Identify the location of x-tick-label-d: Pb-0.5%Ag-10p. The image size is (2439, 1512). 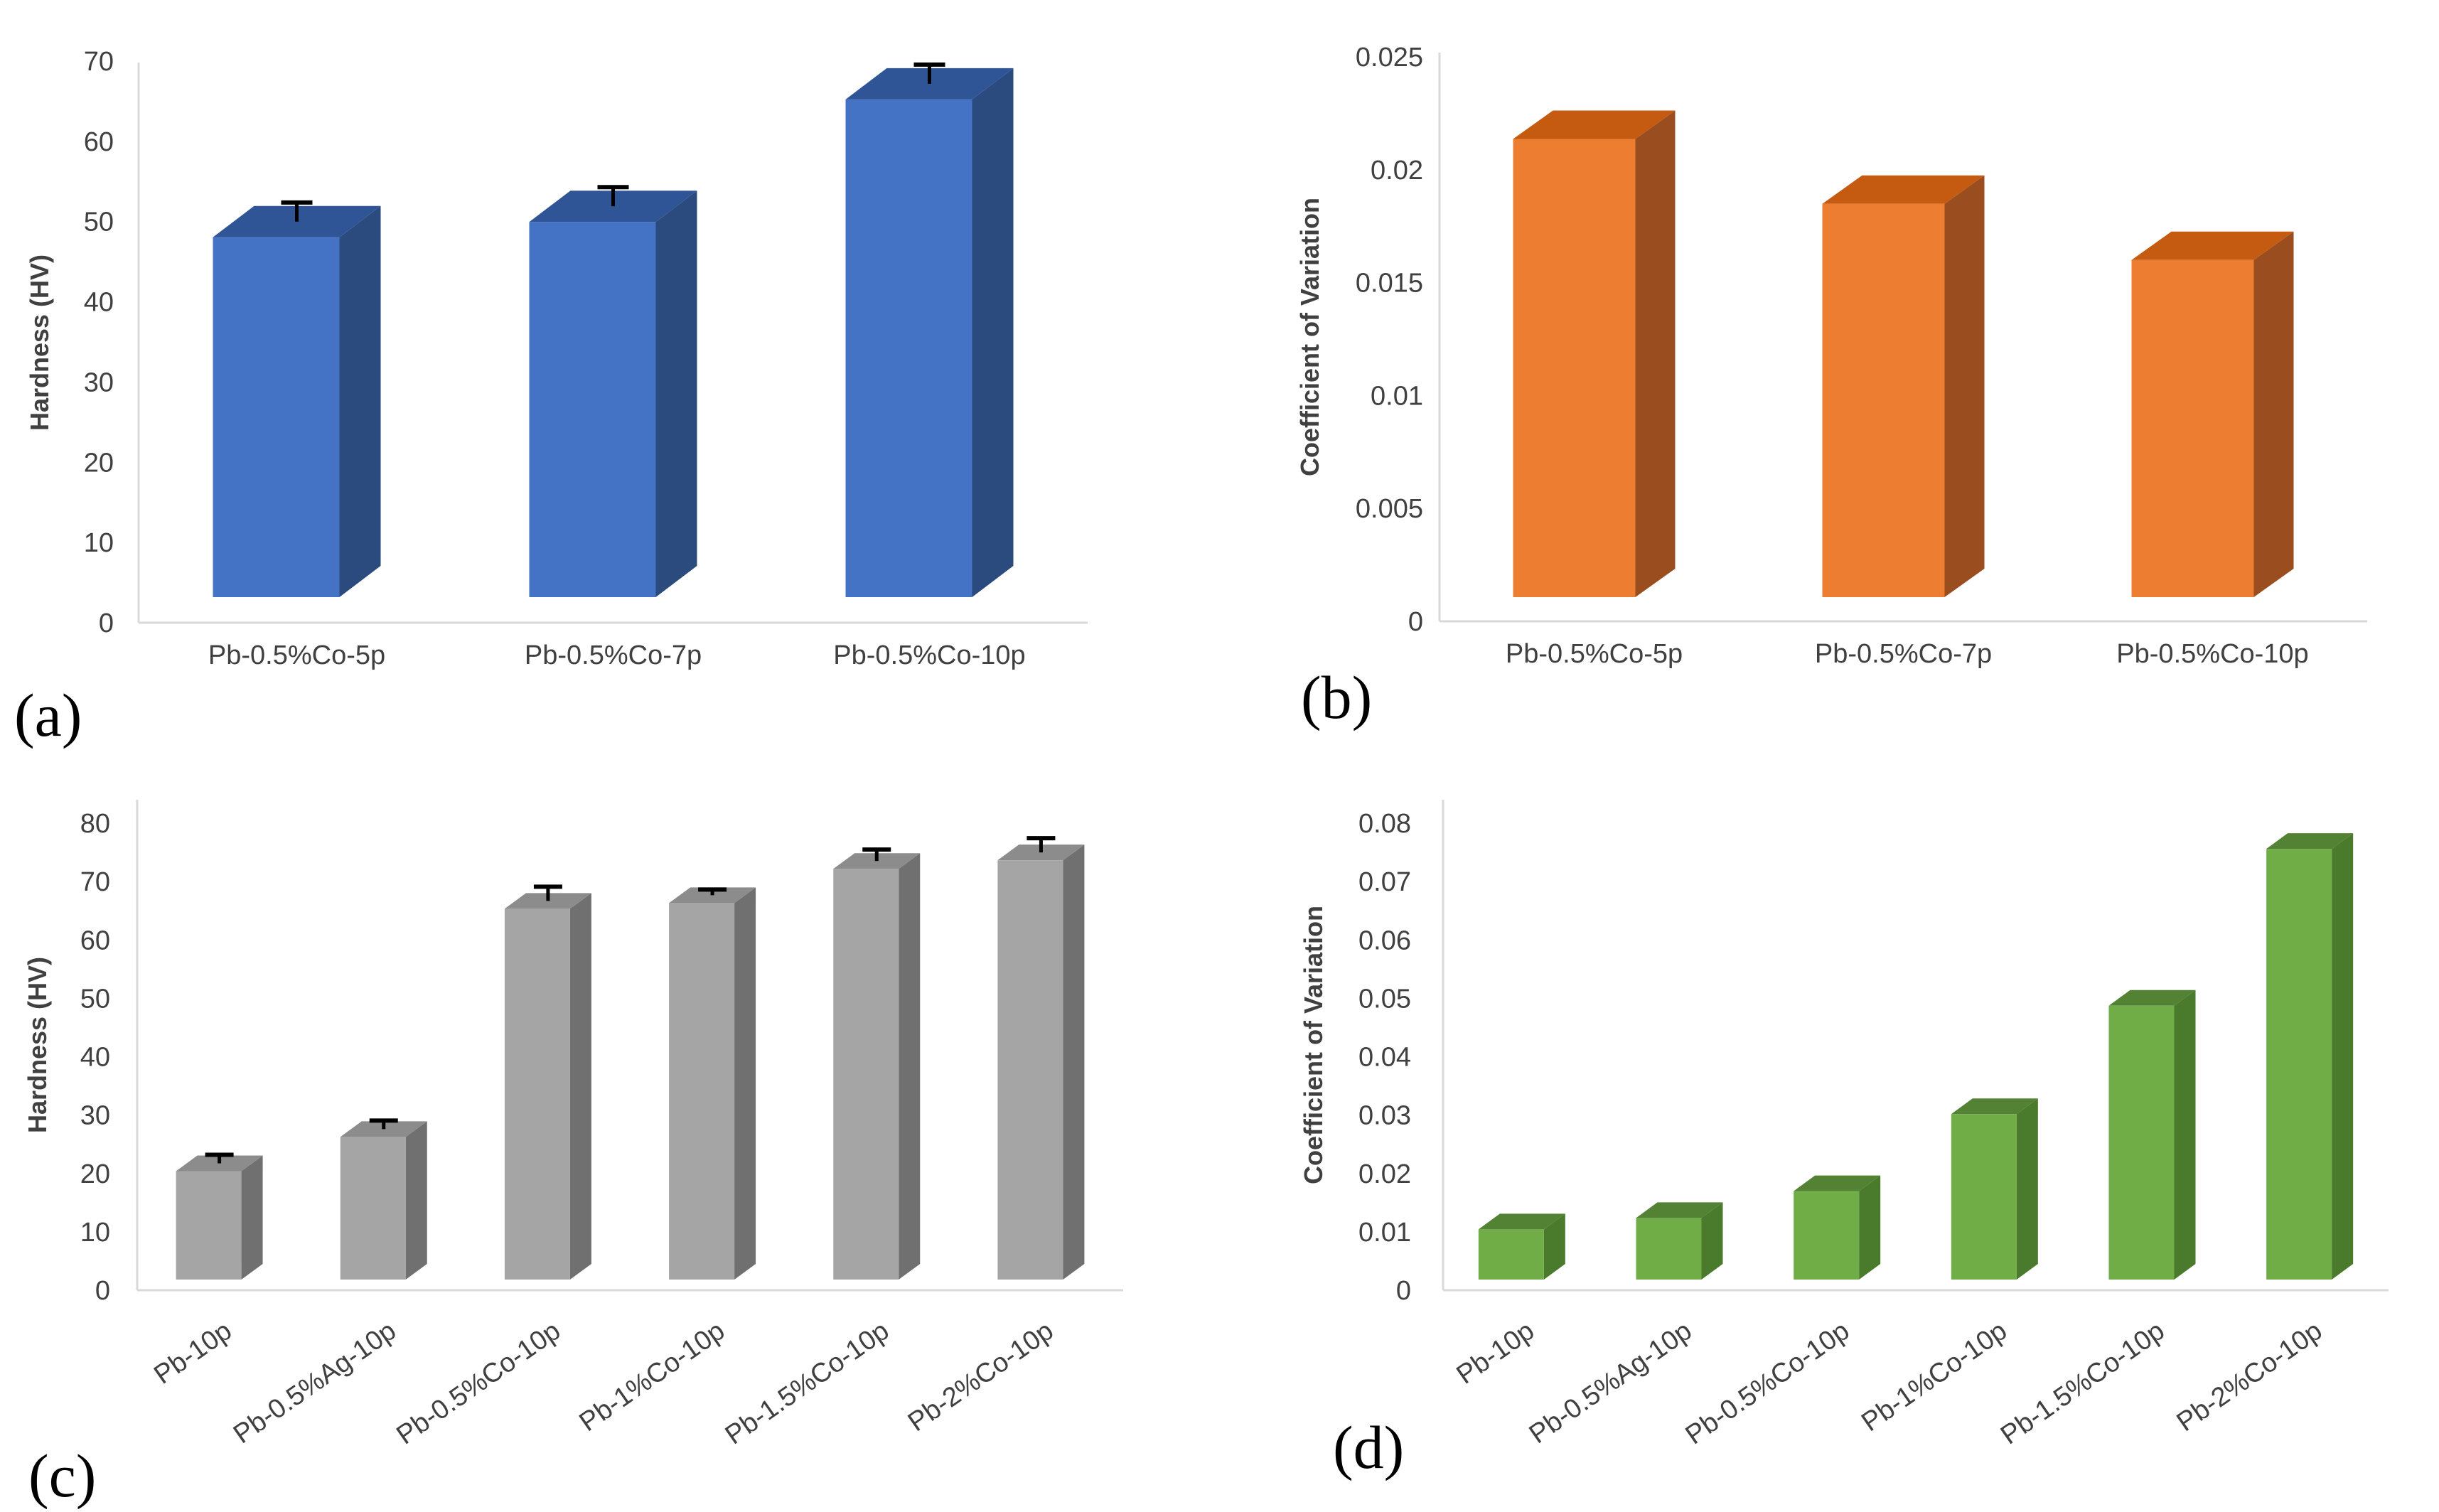
(1611, 1383).